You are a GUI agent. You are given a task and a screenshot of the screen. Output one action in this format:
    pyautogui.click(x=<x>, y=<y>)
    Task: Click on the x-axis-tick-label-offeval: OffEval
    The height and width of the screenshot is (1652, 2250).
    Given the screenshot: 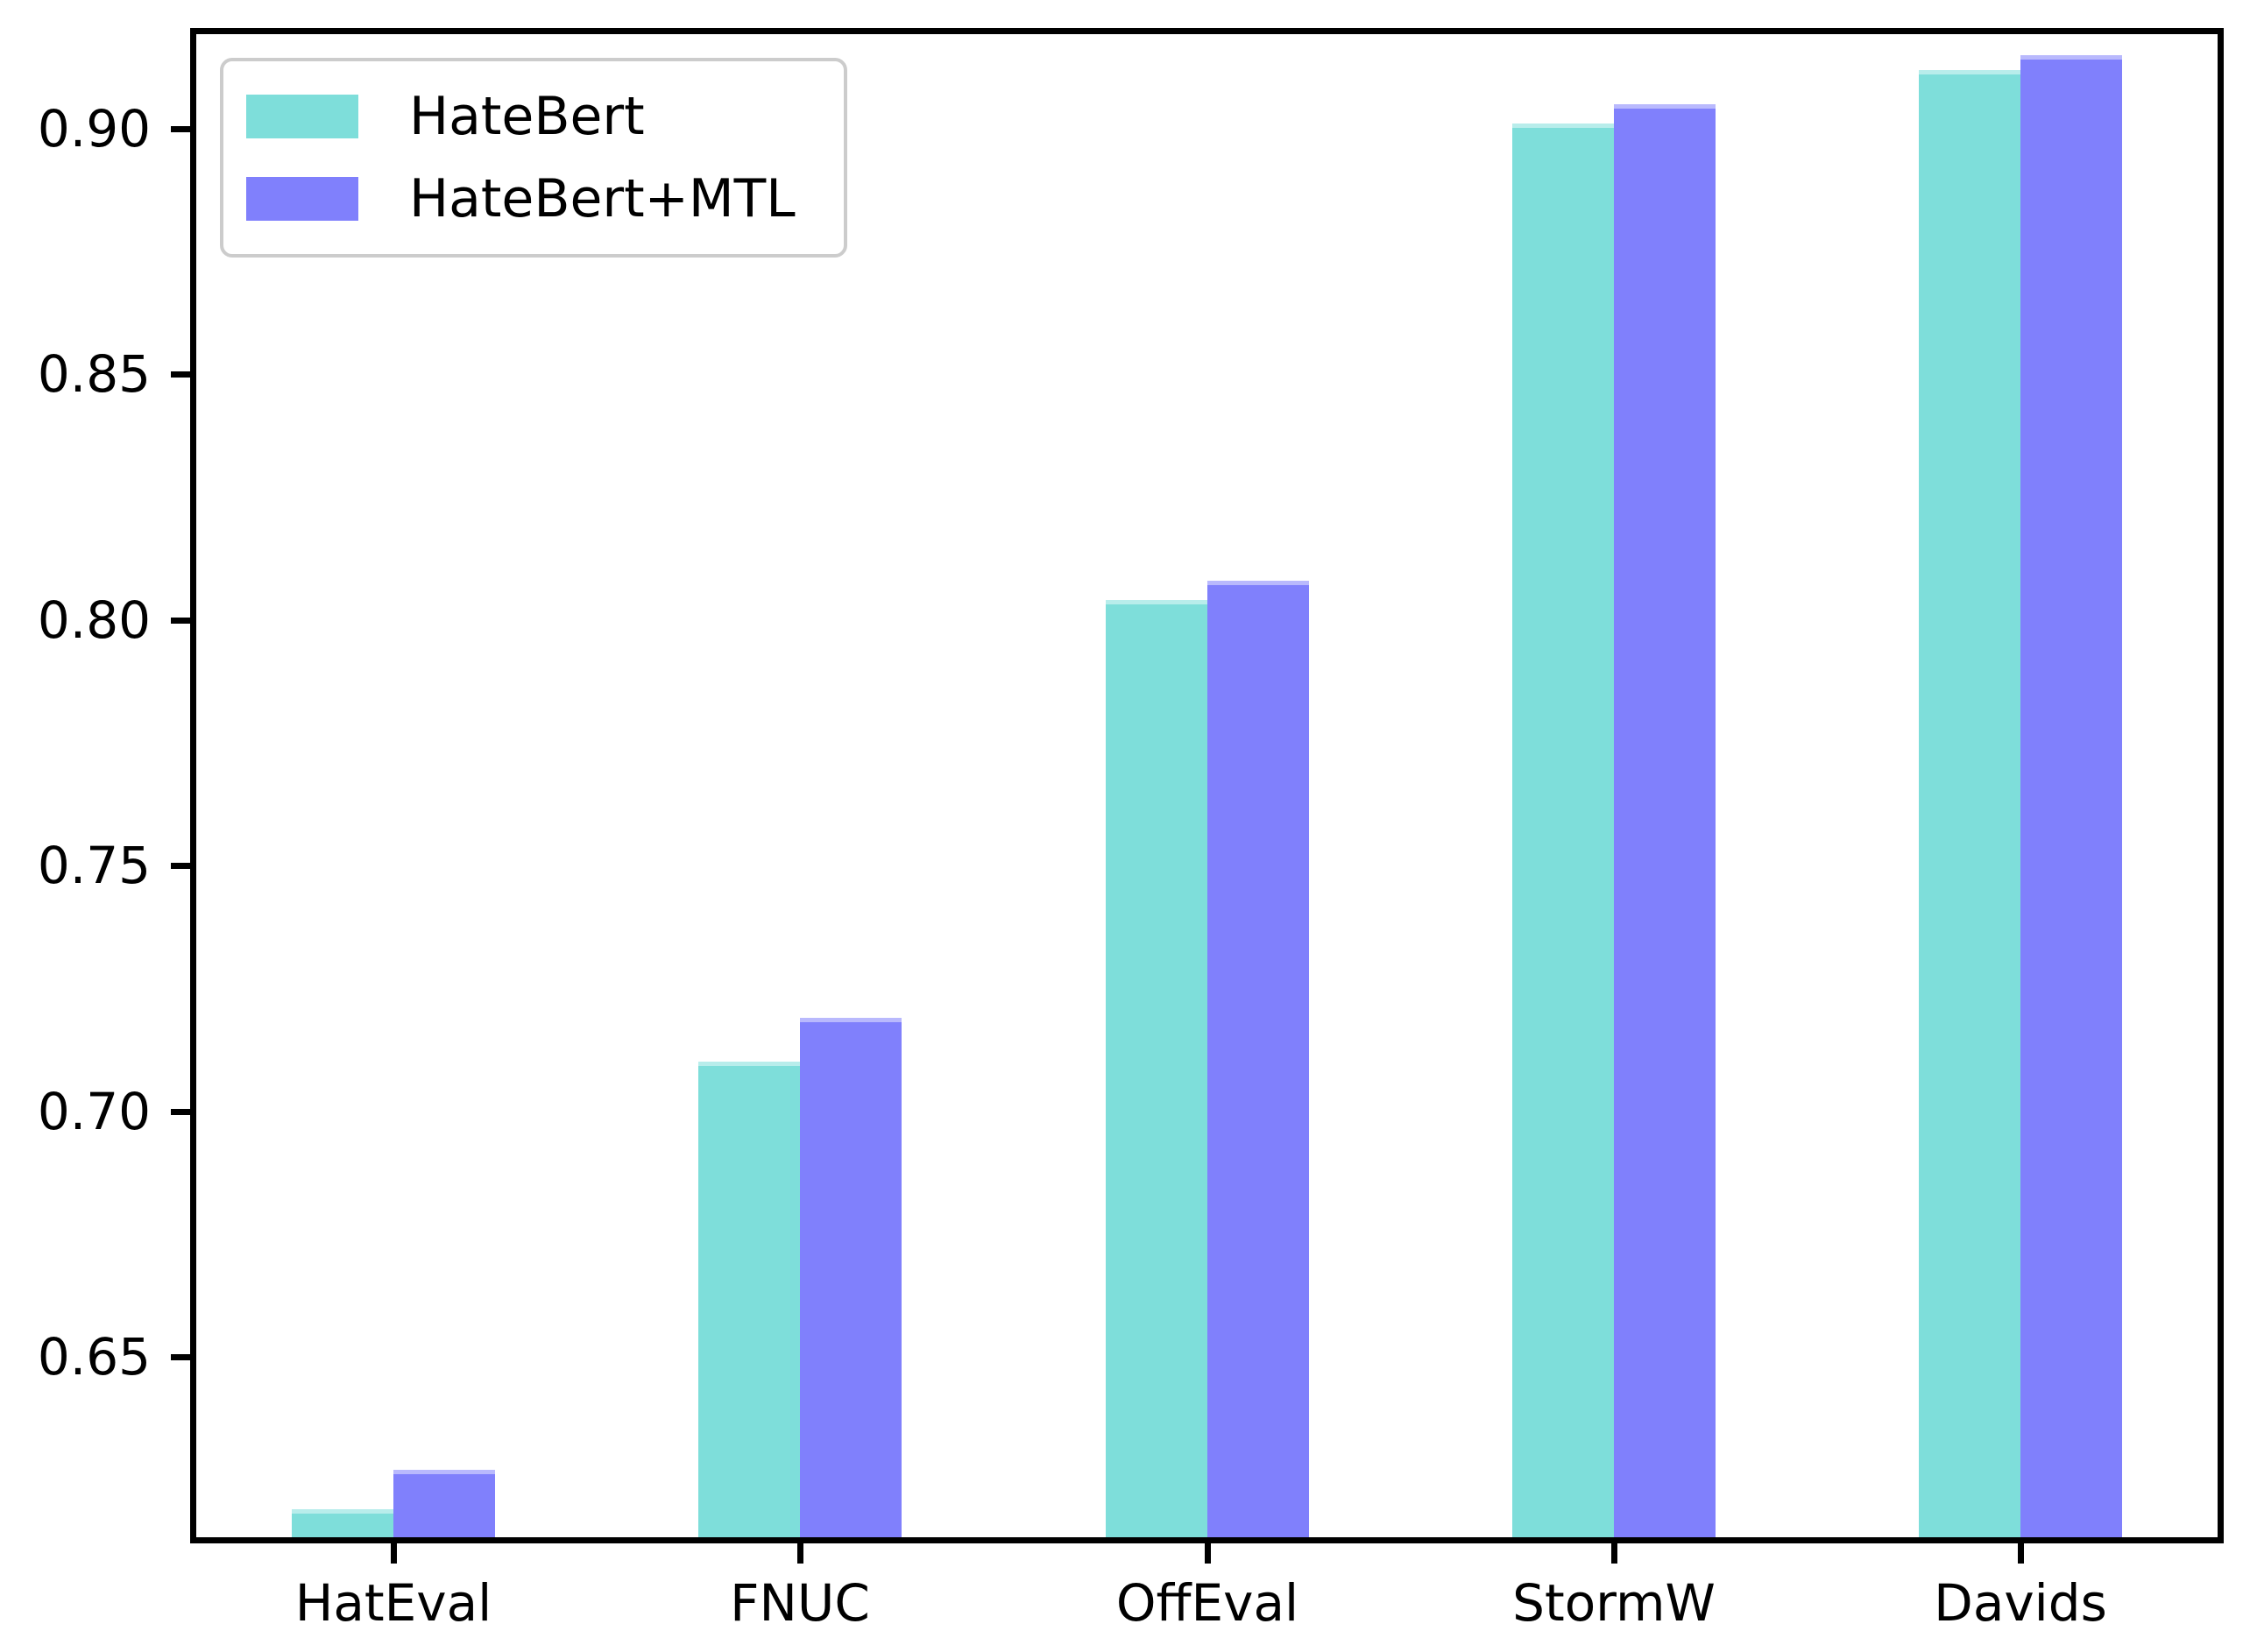 What is the action you would take?
    pyautogui.click(x=1207, y=1603)
    